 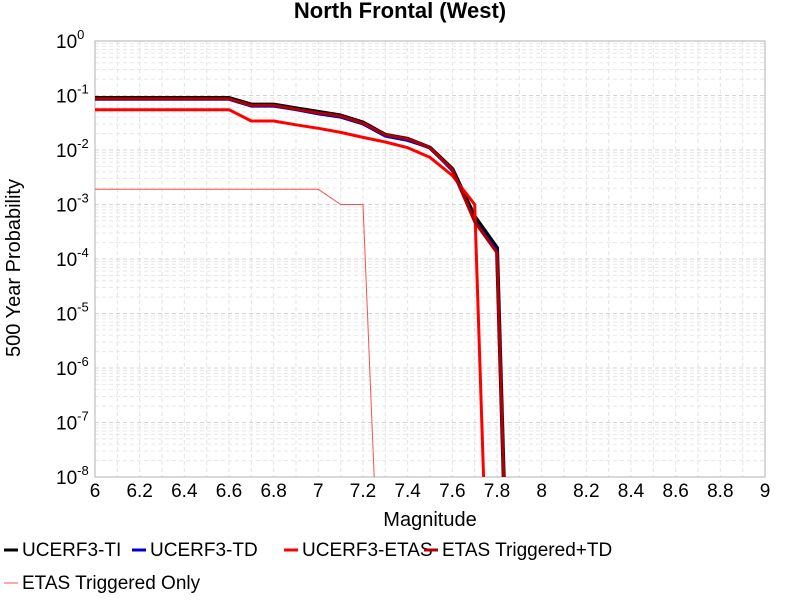 What do you see at coordinates (452, 491) in the screenshot?
I see `x-tick-label: 7.6` at bounding box center [452, 491].